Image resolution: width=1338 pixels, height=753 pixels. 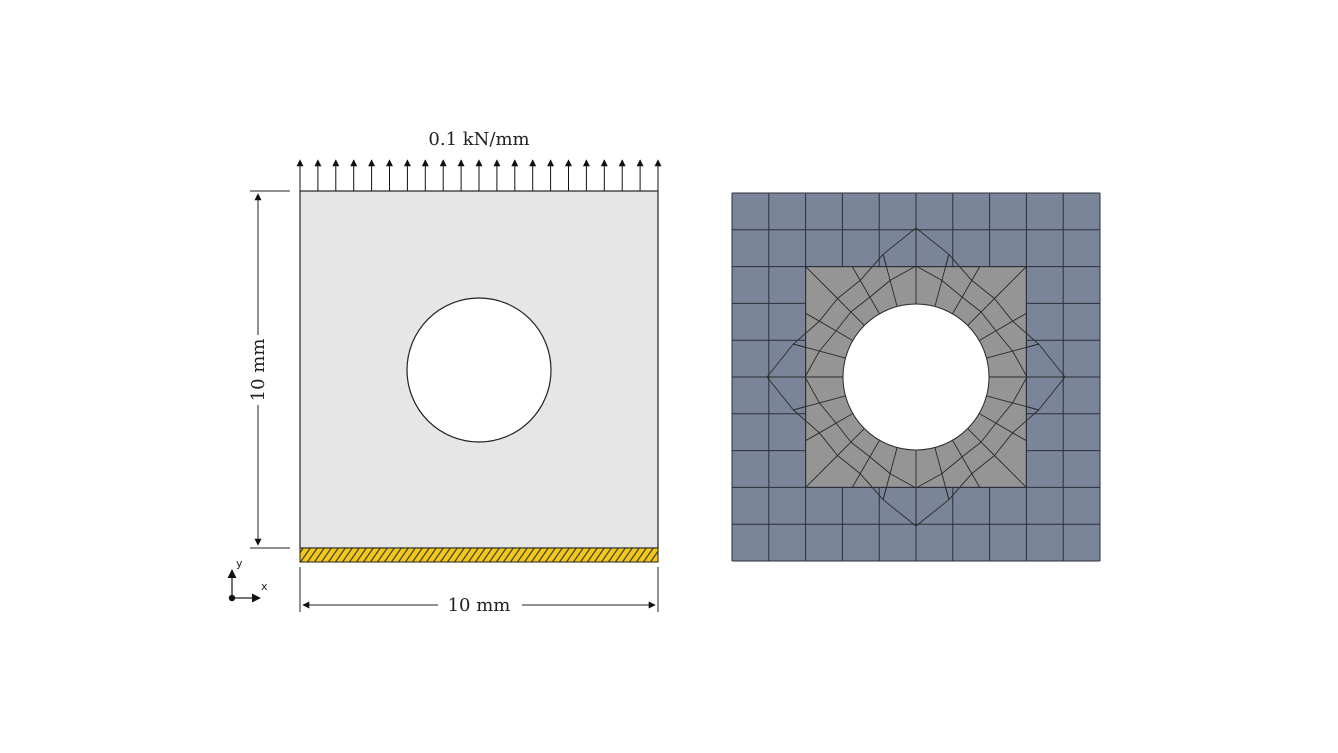 What do you see at coordinates (479, 175) in the screenshot?
I see `distributed-load-arrows` at bounding box center [479, 175].